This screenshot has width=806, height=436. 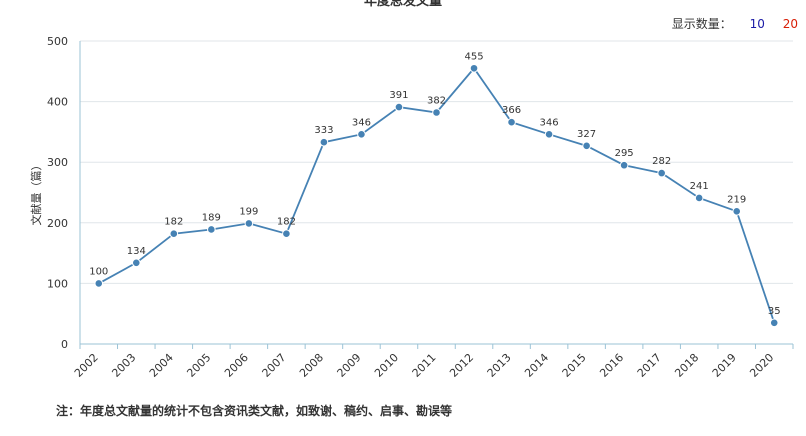 What do you see at coordinates (123, 365) in the screenshot?
I see `x-tick-label: 2003` at bounding box center [123, 365].